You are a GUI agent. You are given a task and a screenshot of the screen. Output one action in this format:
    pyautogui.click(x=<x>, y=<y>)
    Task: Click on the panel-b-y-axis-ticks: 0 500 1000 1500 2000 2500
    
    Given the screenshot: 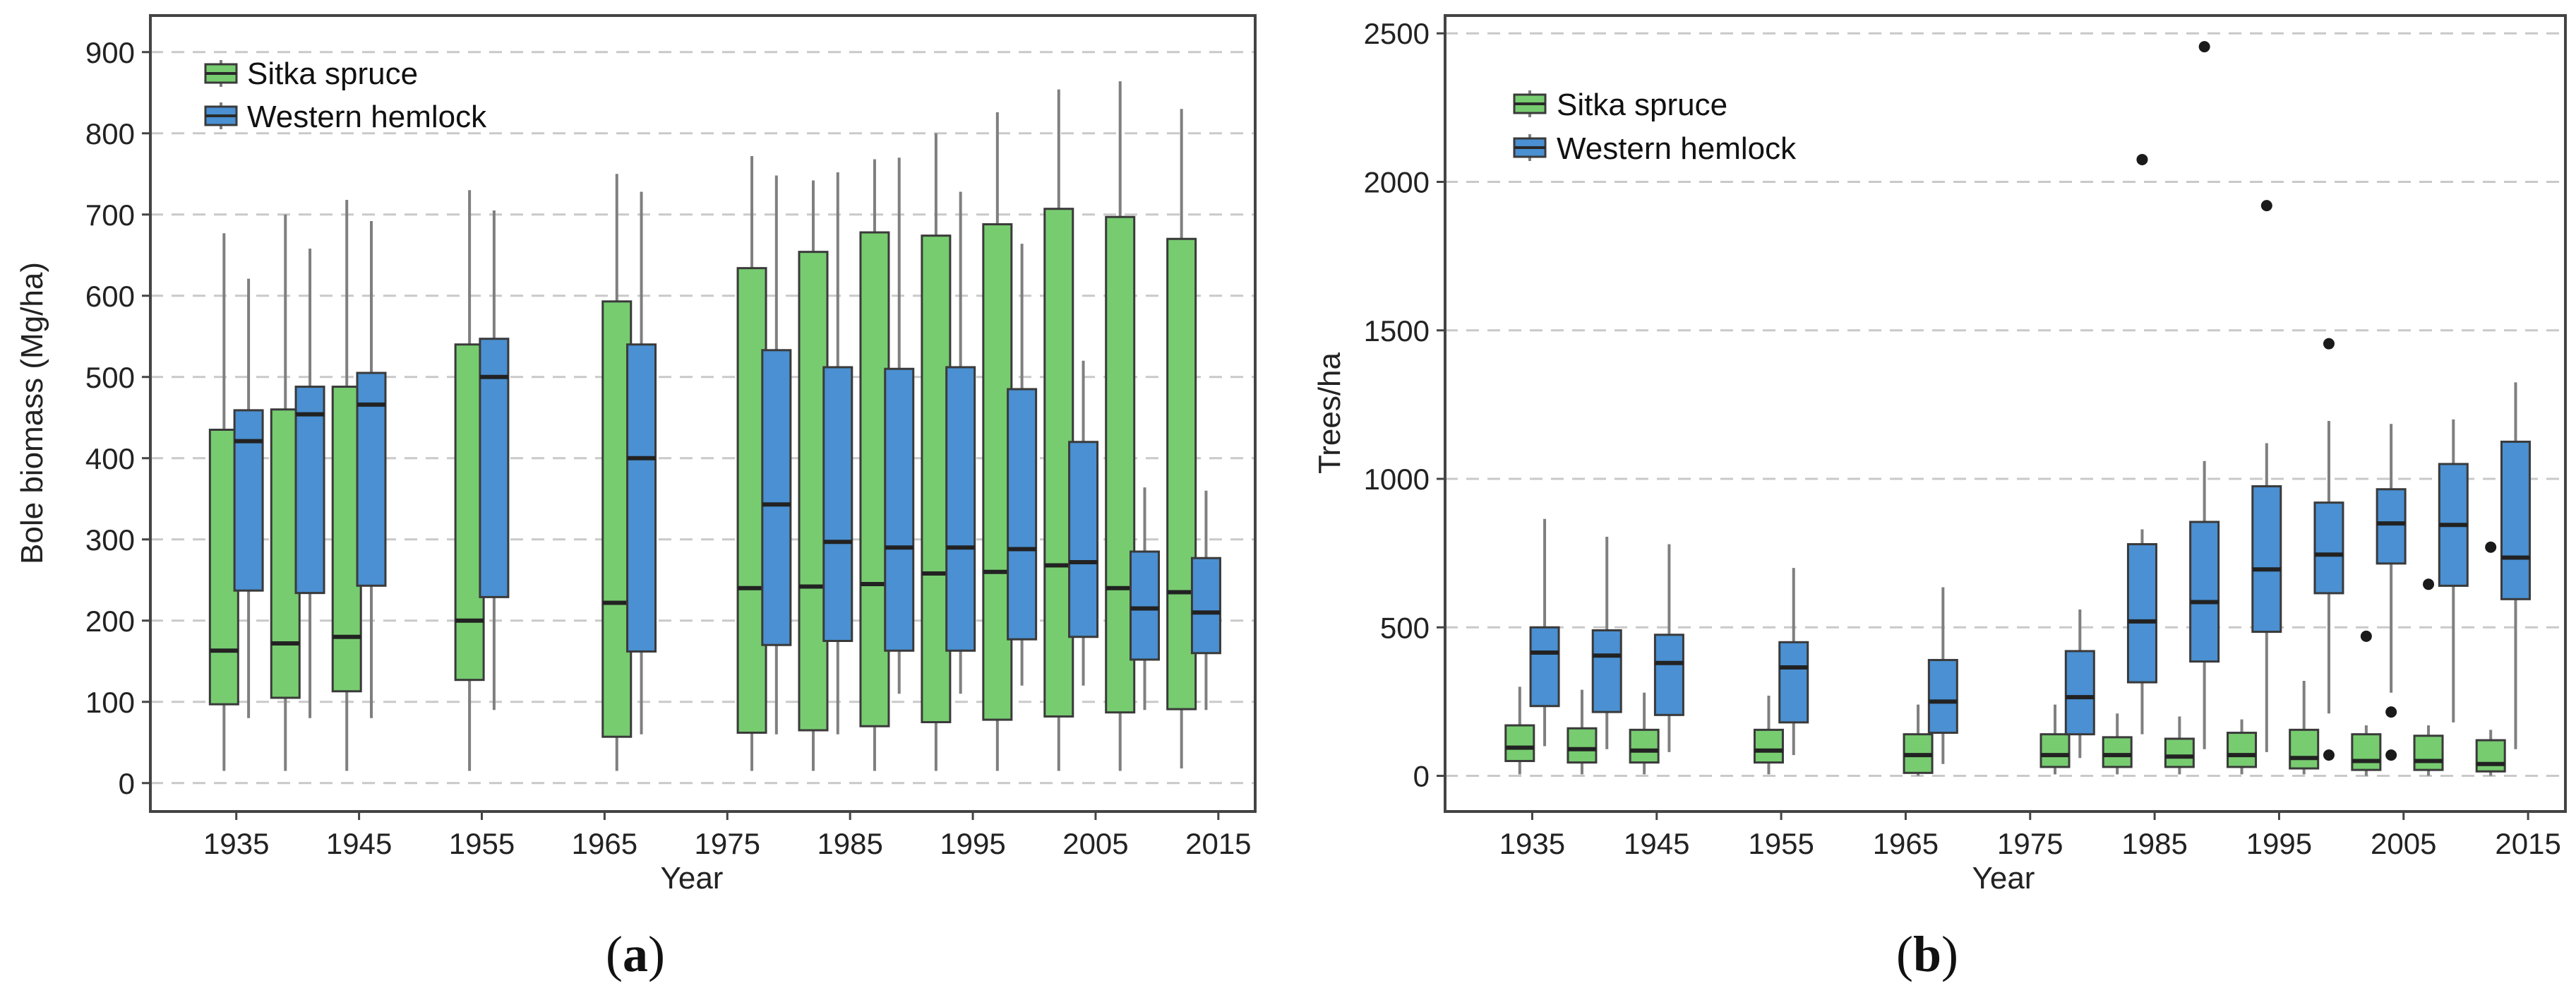 What is the action you would take?
    pyautogui.click(x=1404, y=405)
    